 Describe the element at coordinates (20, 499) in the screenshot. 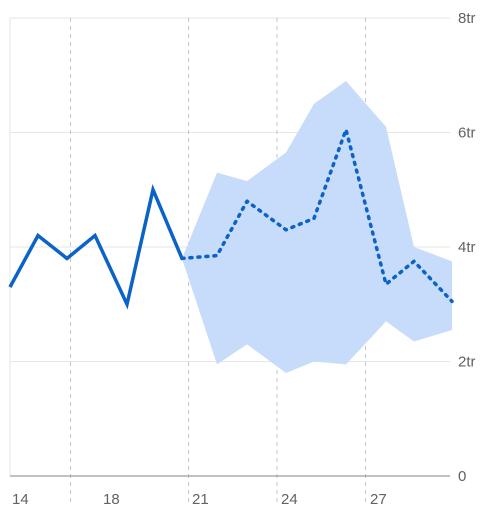

I see `x-tick-label: 14` at that location.